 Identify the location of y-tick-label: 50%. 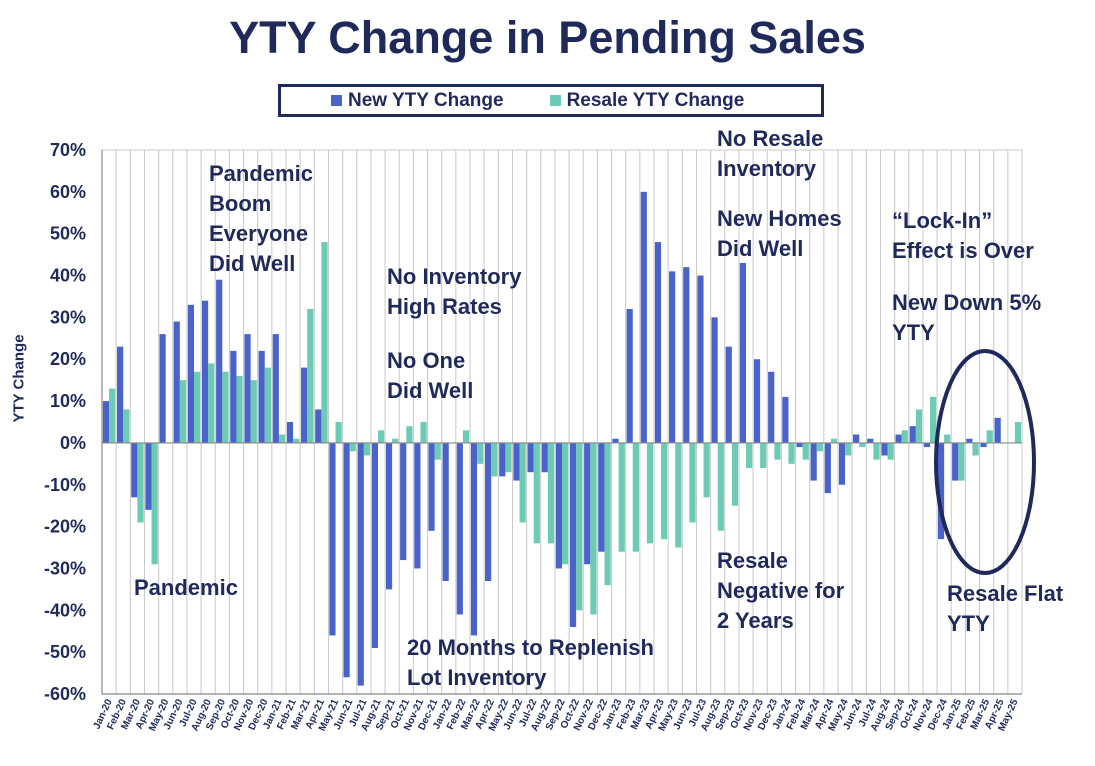
(68, 234).